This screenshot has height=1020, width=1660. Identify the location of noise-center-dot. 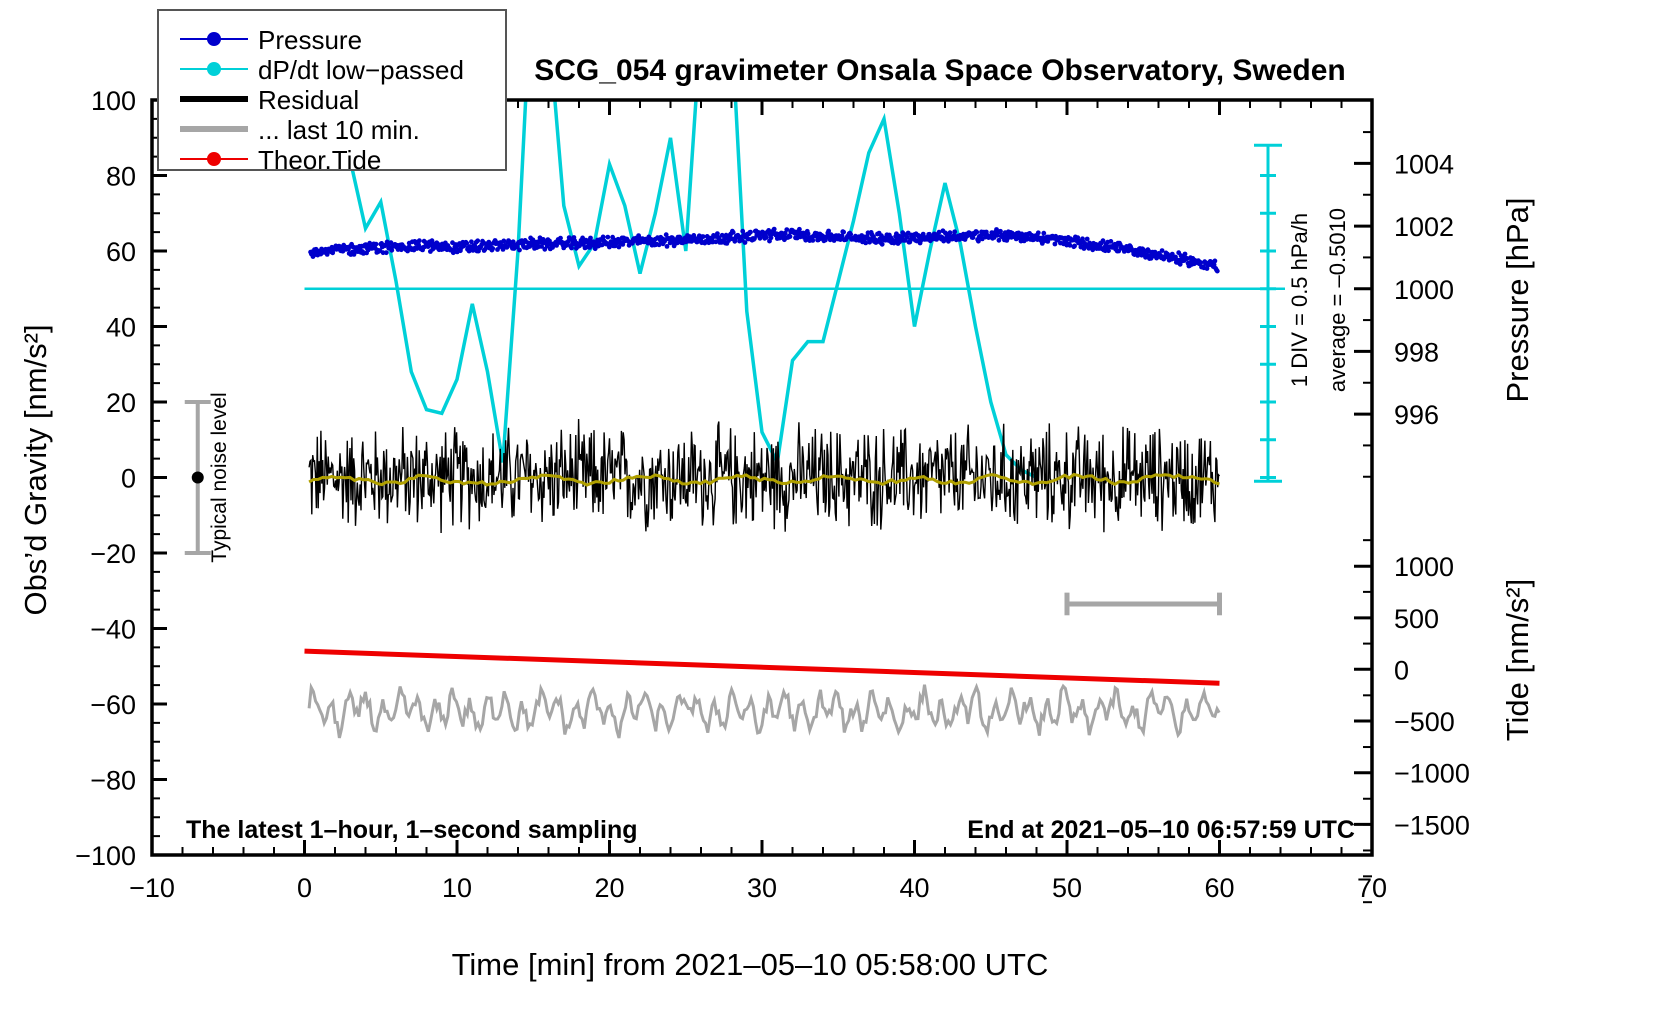
(197, 477).